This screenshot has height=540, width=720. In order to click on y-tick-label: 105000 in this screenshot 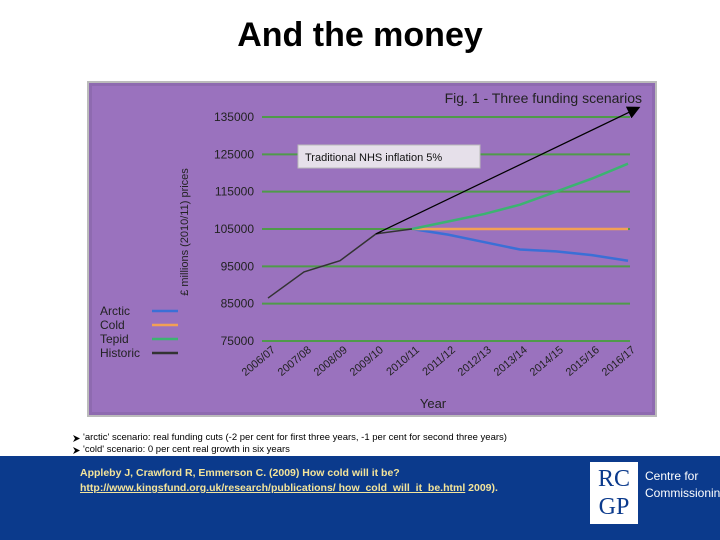, I will do `click(234, 229)`.